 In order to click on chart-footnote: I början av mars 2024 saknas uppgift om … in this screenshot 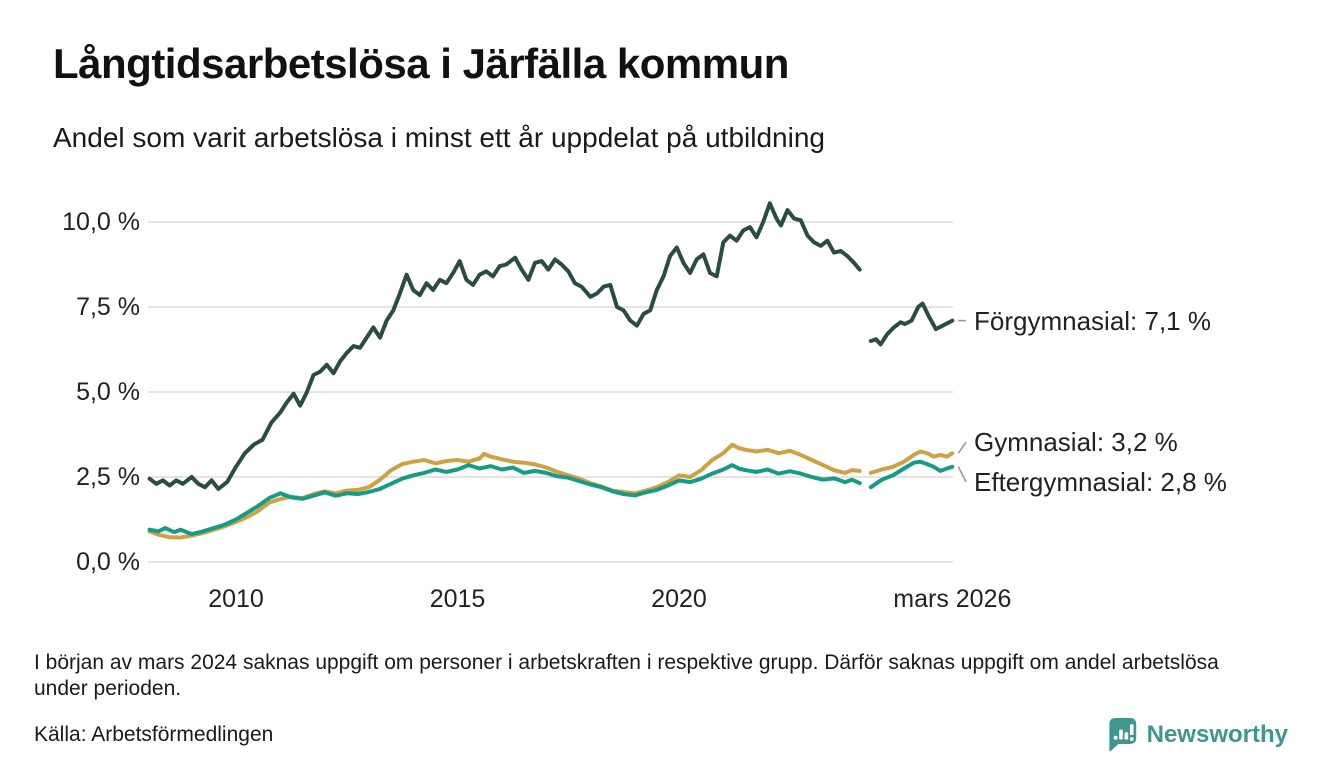, I will do `click(626, 675)`.